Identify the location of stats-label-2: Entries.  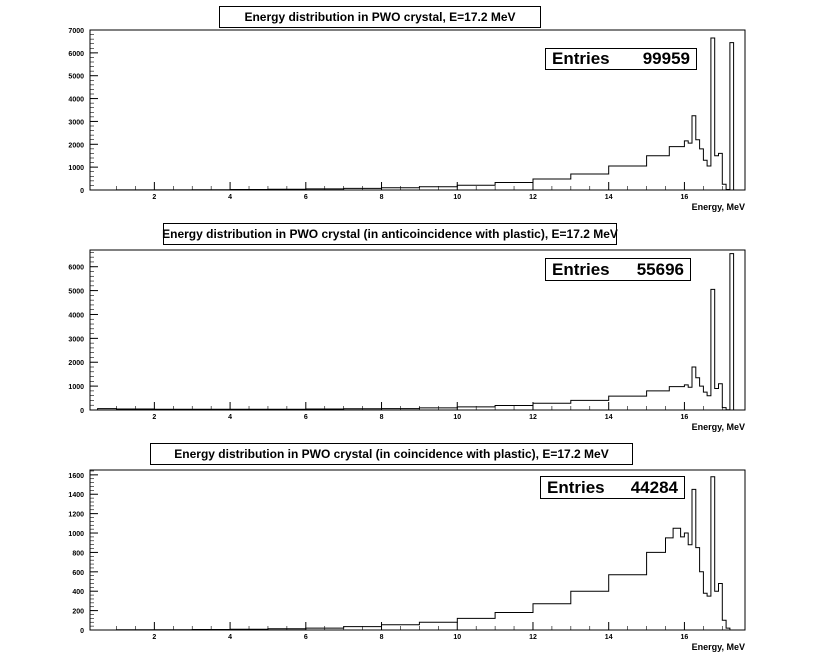
(581, 269).